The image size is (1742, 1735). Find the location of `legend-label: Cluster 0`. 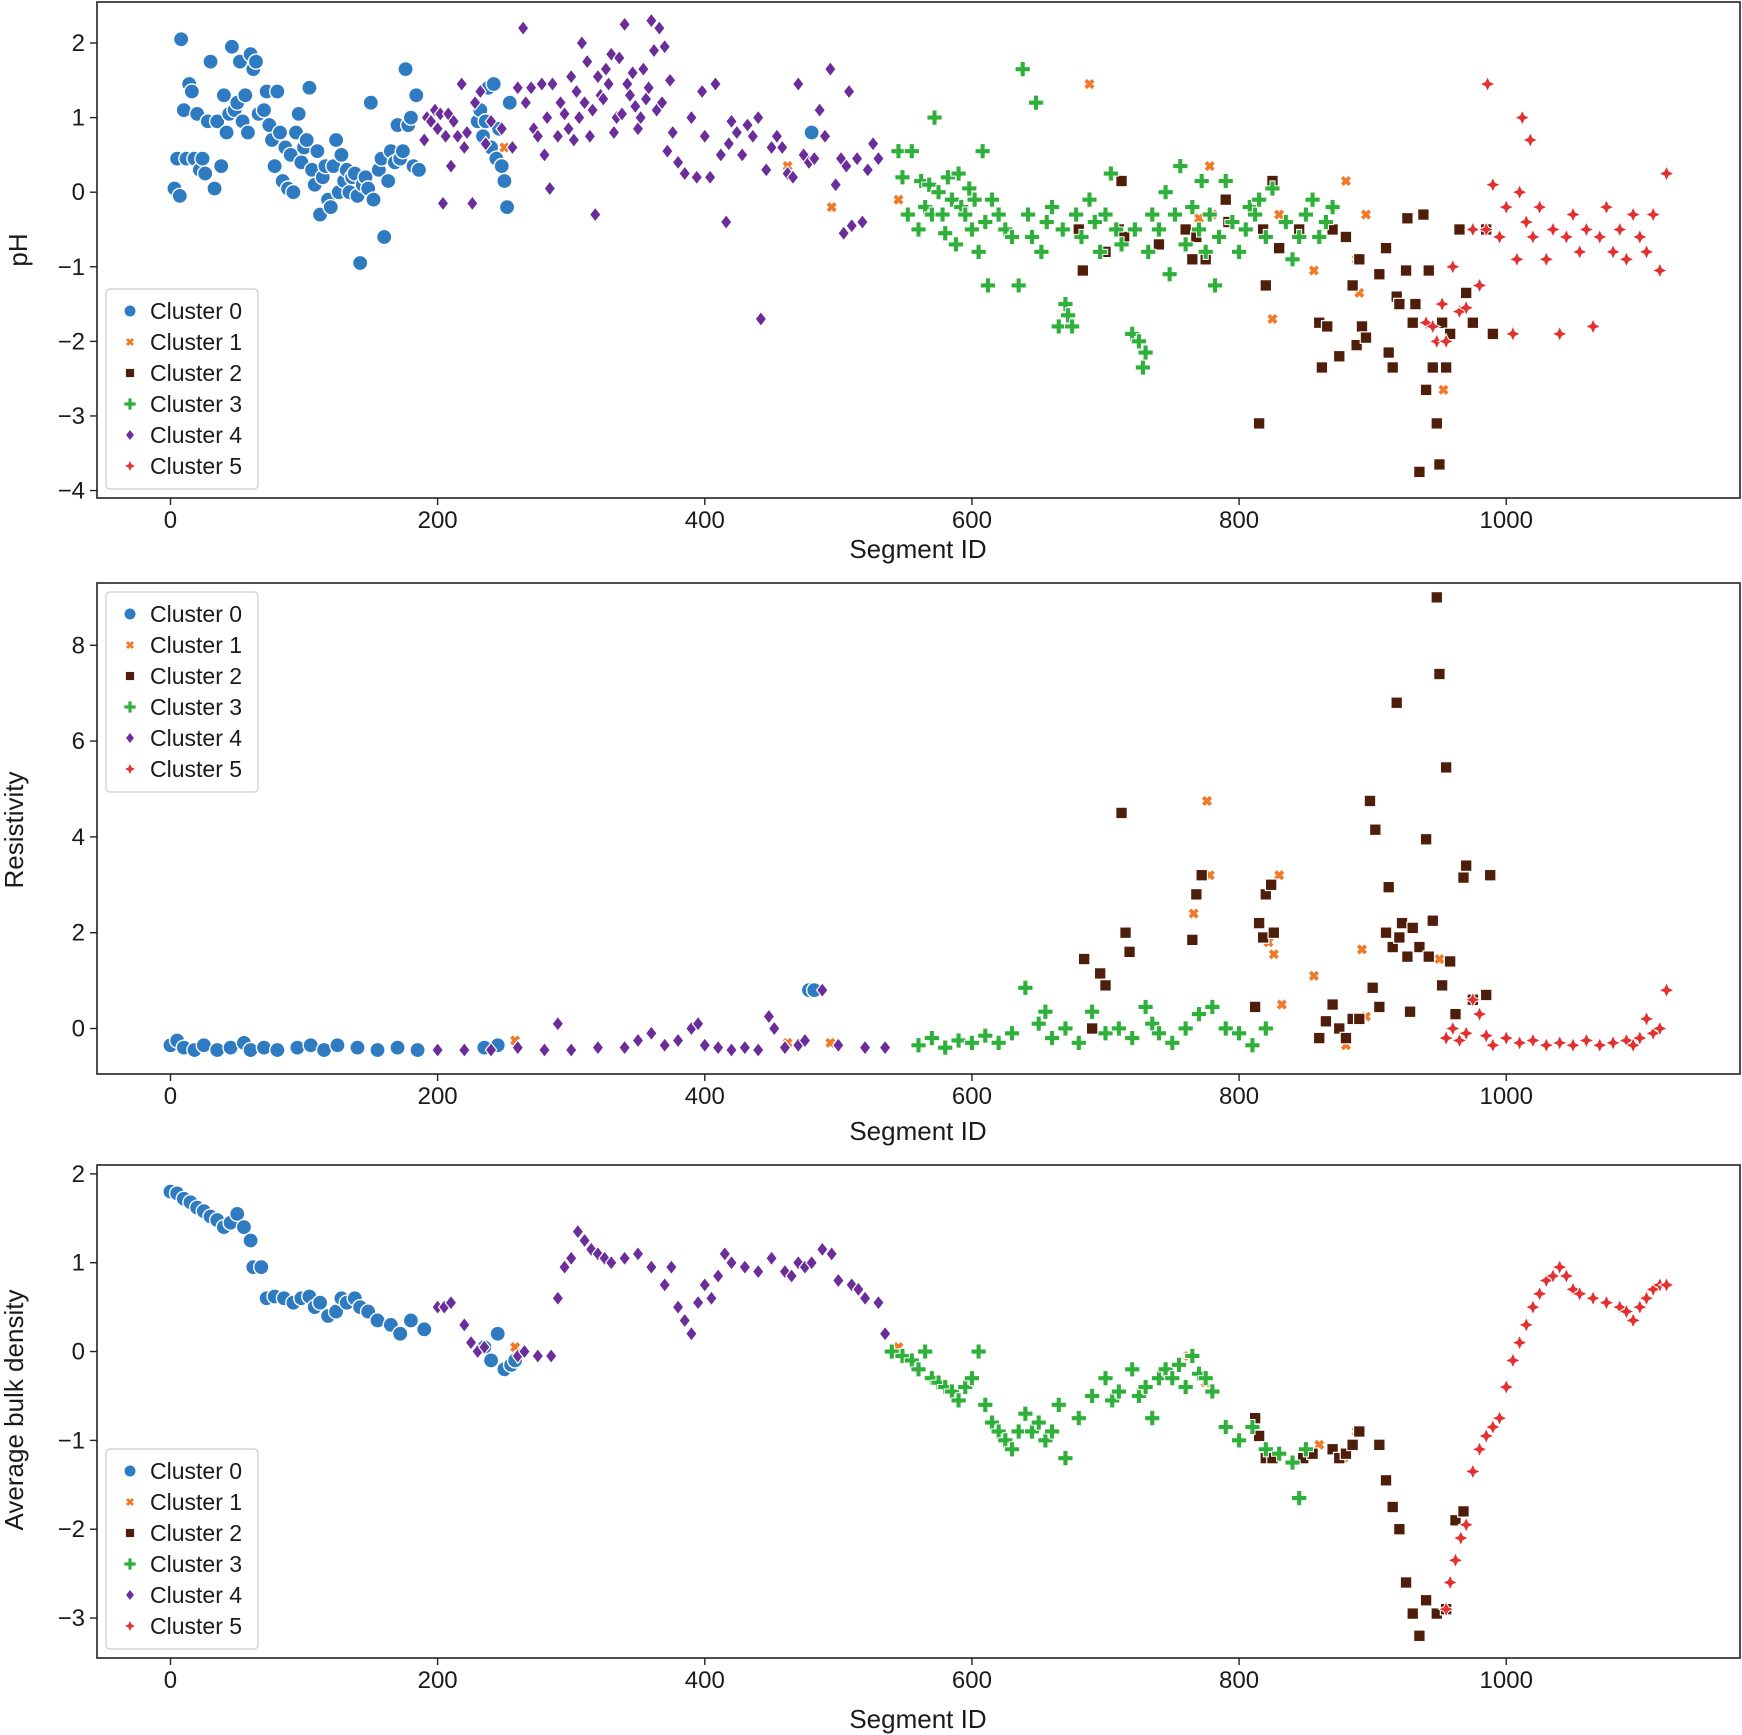

legend-label: Cluster 0 is located at coordinates (196, 311).